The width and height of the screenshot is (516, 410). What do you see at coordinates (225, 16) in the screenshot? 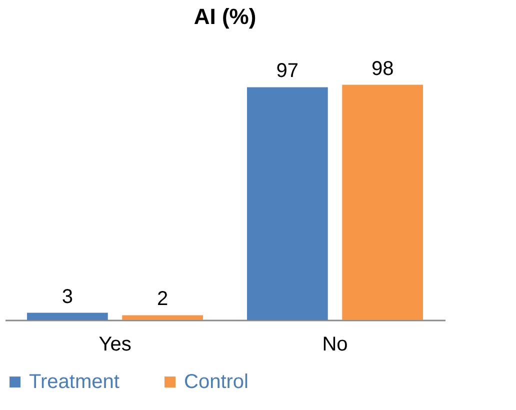
I see `chart-title: AI (%)` at bounding box center [225, 16].